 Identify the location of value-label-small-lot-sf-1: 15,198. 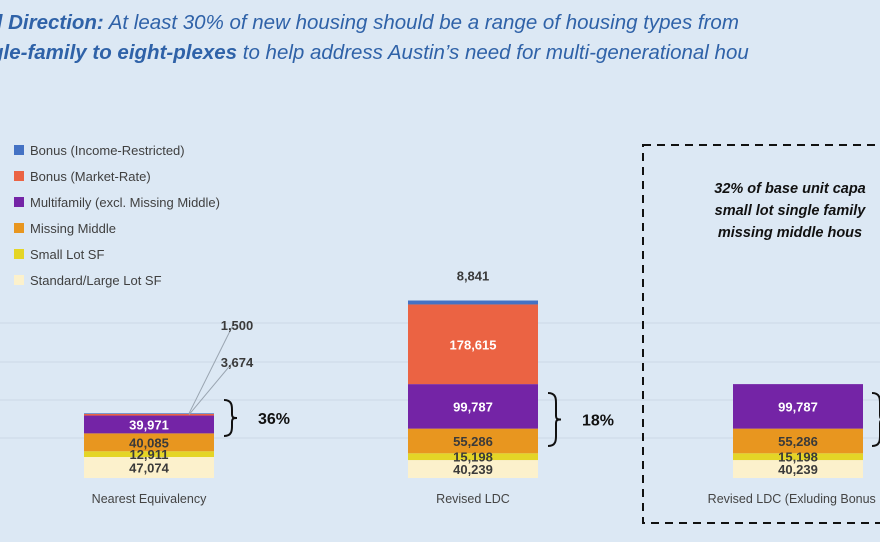
(473, 457).